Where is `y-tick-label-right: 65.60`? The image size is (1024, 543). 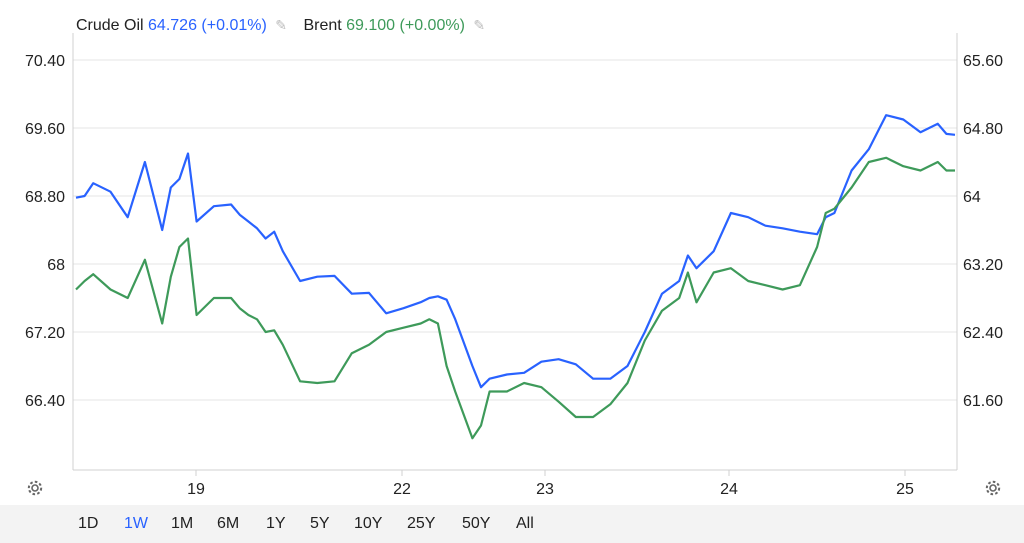
y-tick-label-right: 65.60 is located at coordinates (983, 61).